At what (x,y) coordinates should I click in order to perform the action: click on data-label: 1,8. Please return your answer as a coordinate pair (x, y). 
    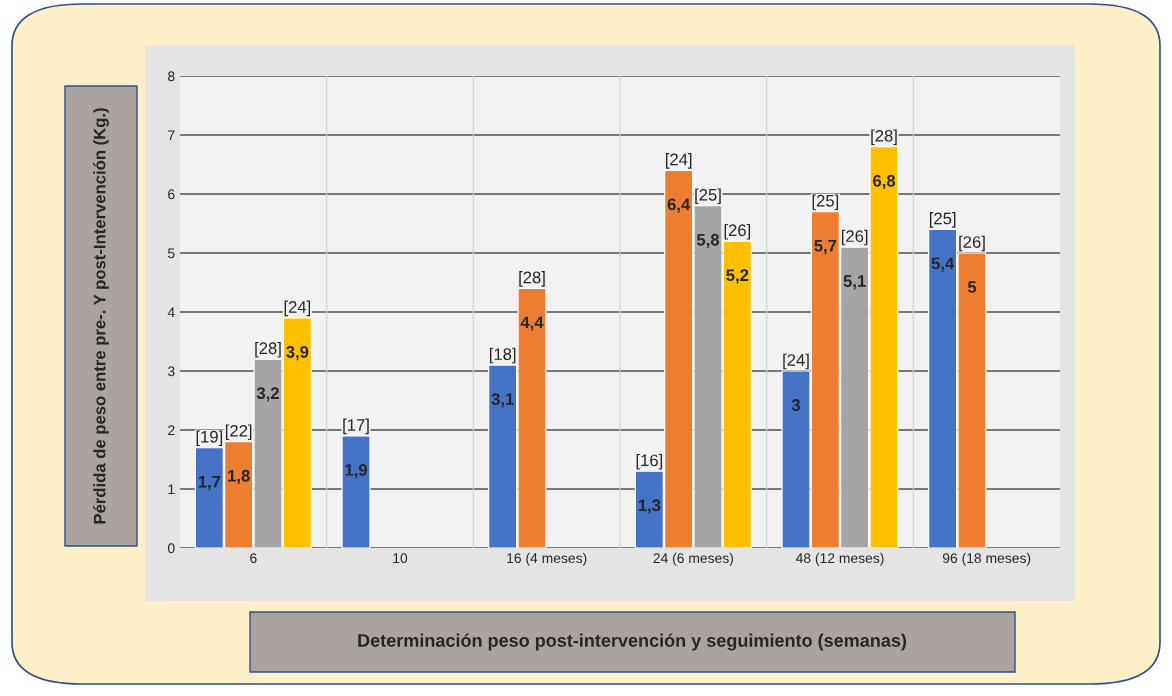
    Looking at the image, I should click on (239, 477).